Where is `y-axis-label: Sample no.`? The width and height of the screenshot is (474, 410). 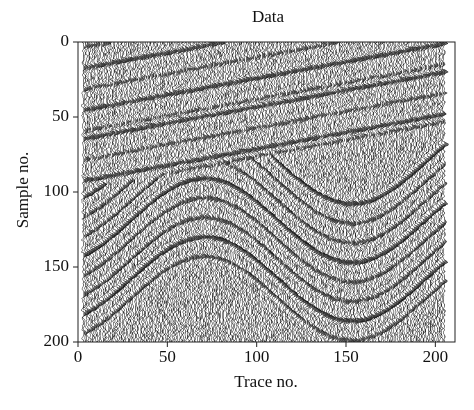
y-axis-label: Sample no. is located at coordinates (22, 190).